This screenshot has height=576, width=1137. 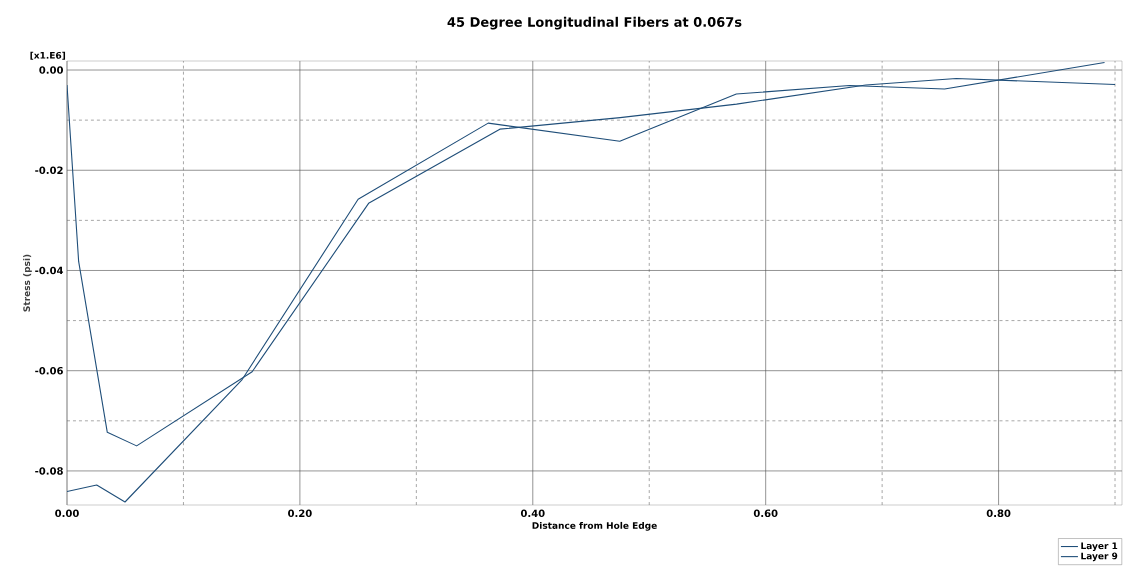 I want to click on legend-label: Layer 9, so click(x=1099, y=557).